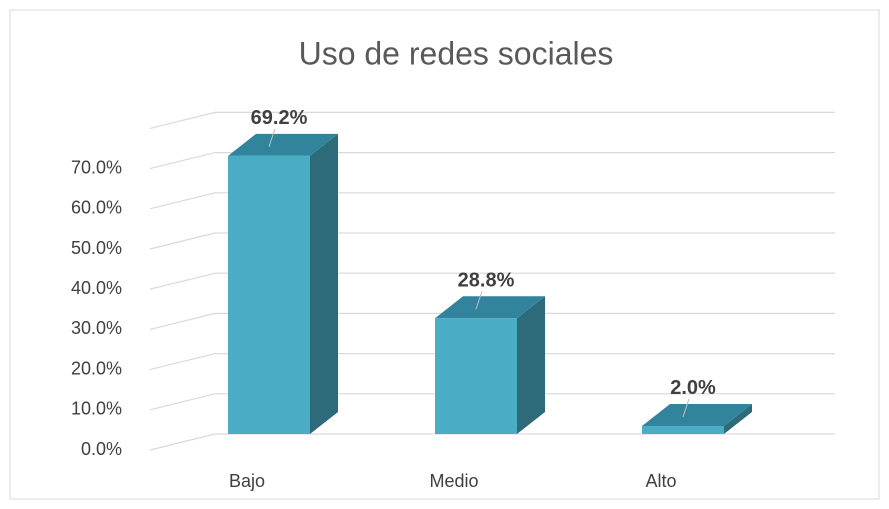 The height and width of the screenshot is (509, 889). I want to click on x-tick-label: Bajo, so click(247, 481).